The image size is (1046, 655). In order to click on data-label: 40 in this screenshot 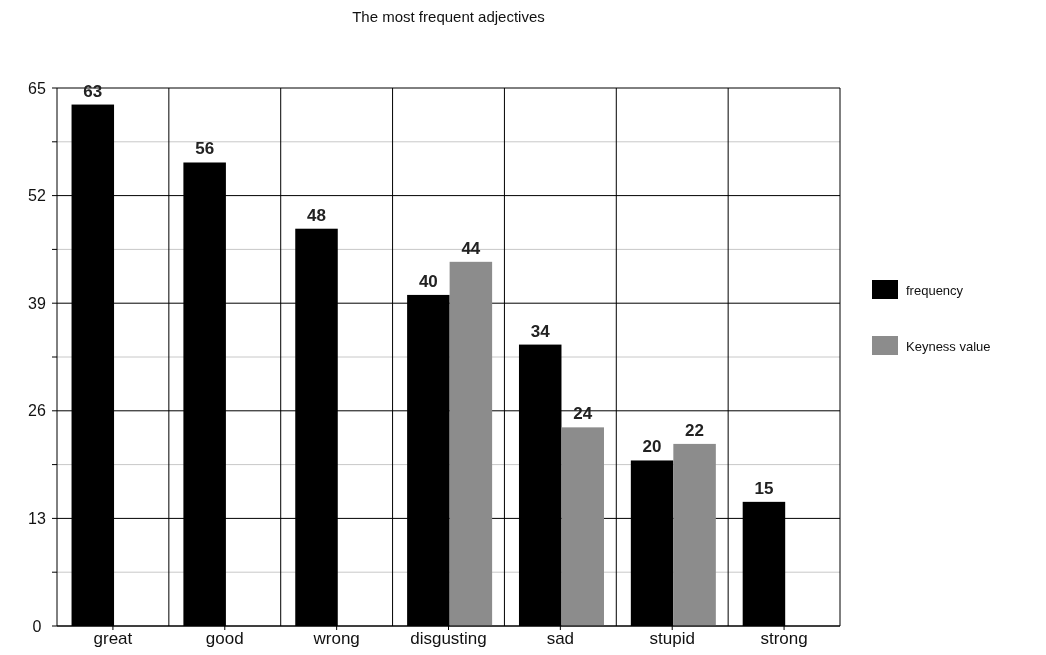, I will do `click(428, 281)`.